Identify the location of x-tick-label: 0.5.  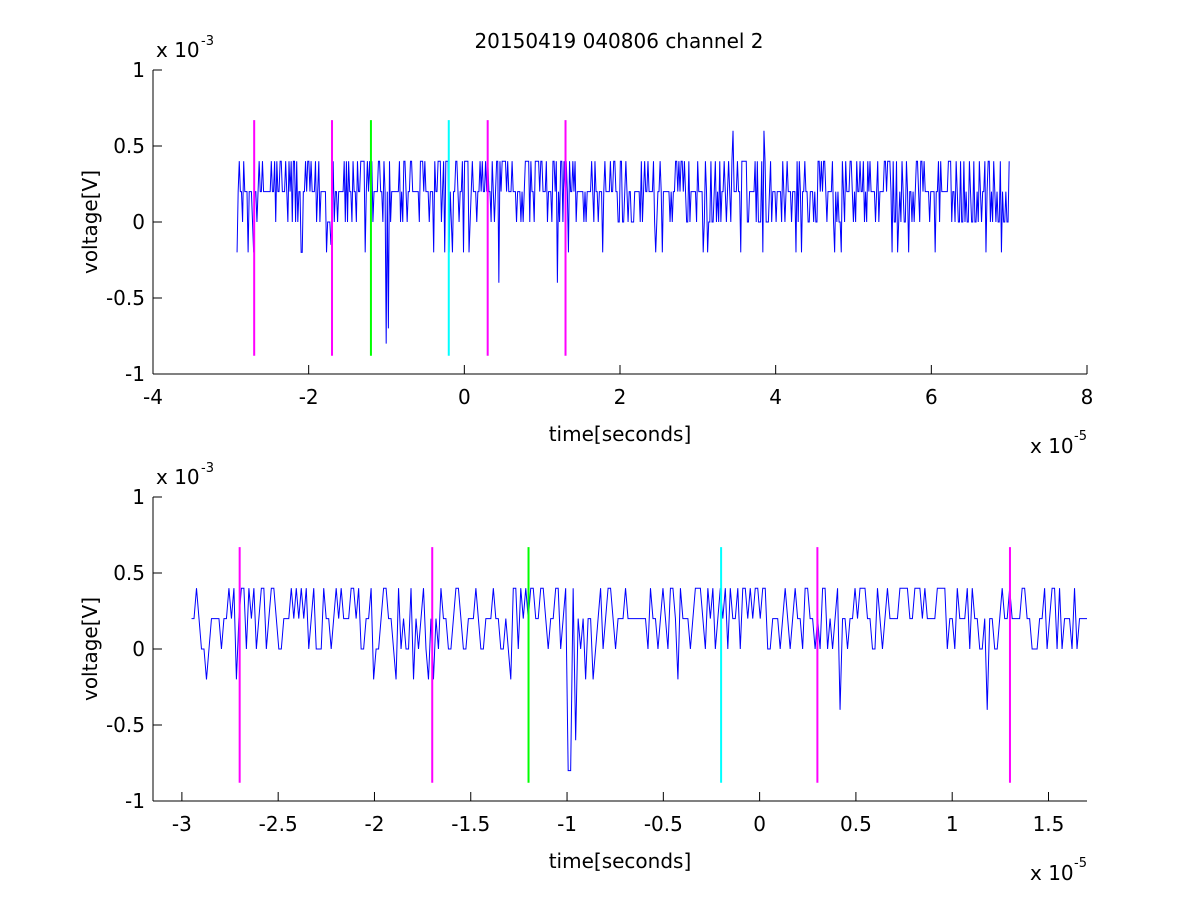
(856, 824).